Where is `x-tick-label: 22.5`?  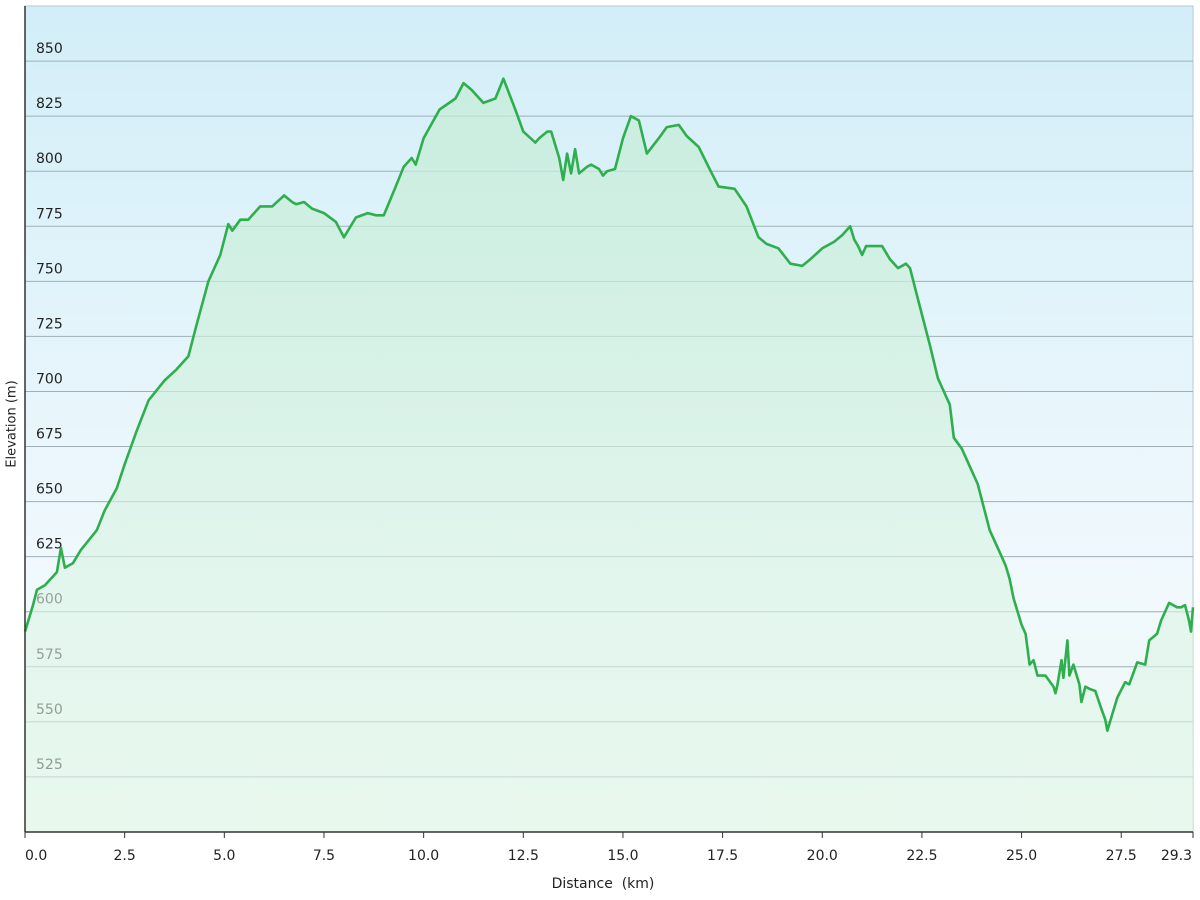 x-tick-label: 22.5 is located at coordinates (921, 856).